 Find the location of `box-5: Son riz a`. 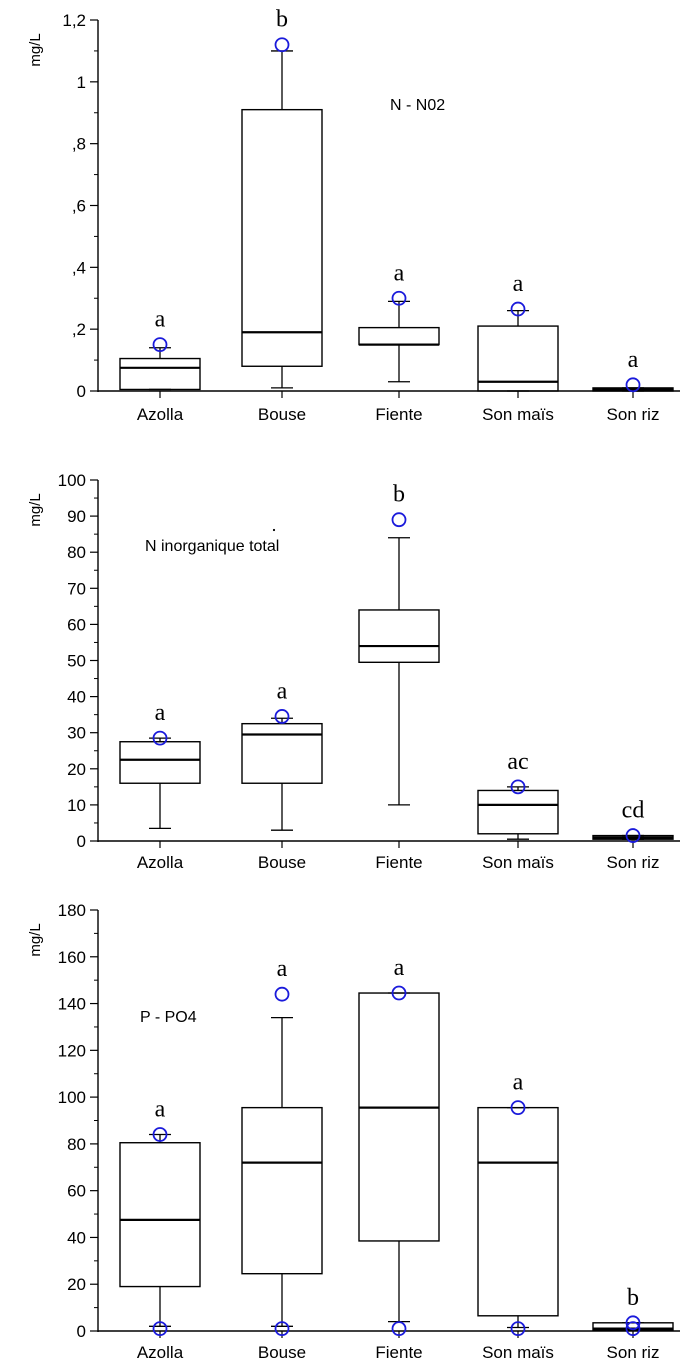

box-5: Son riz a is located at coordinates (633, 385).